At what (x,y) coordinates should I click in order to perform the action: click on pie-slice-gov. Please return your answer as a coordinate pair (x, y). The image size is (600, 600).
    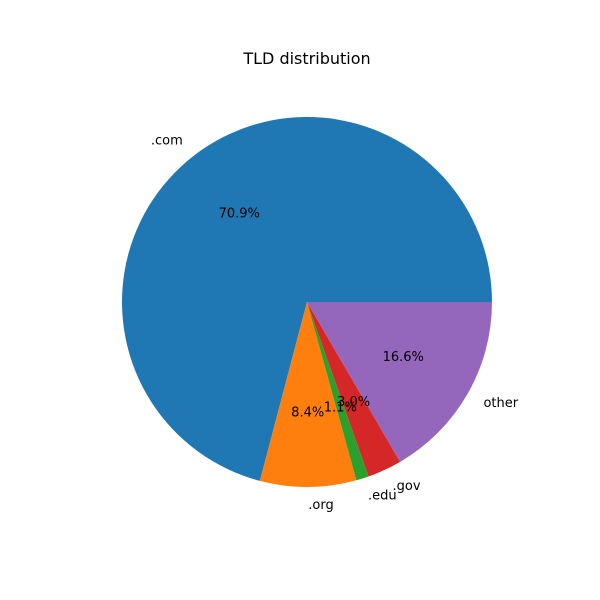
    Looking at the image, I should click on (354, 389).